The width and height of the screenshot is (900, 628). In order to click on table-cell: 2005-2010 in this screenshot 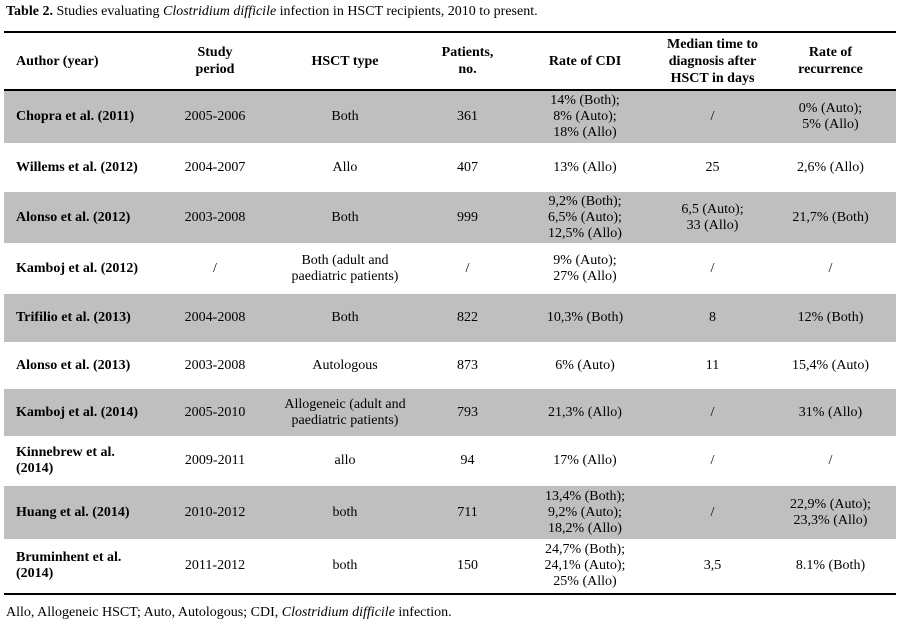, I will do `click(215, 412)`.